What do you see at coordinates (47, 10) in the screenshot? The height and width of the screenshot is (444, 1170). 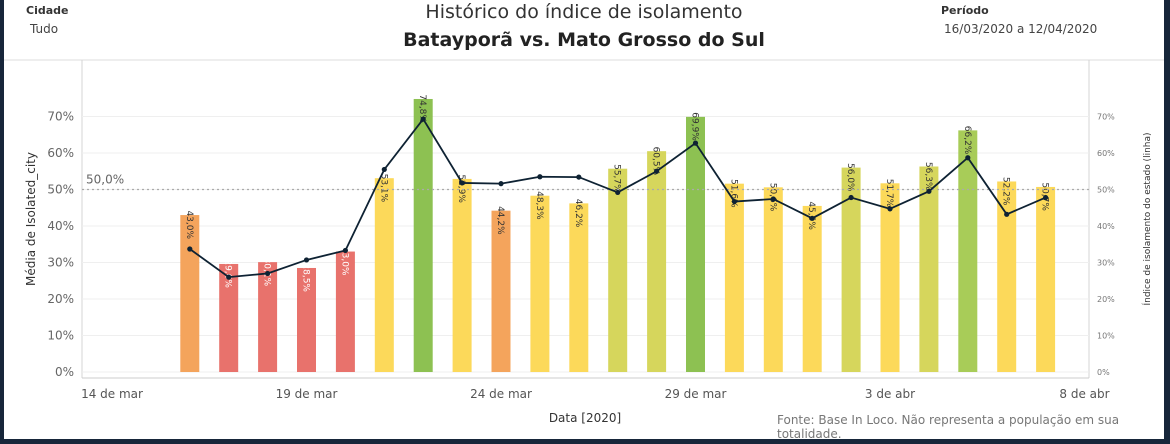 I see `filter-city-label: Cidade` at bounding box center [47, 10].